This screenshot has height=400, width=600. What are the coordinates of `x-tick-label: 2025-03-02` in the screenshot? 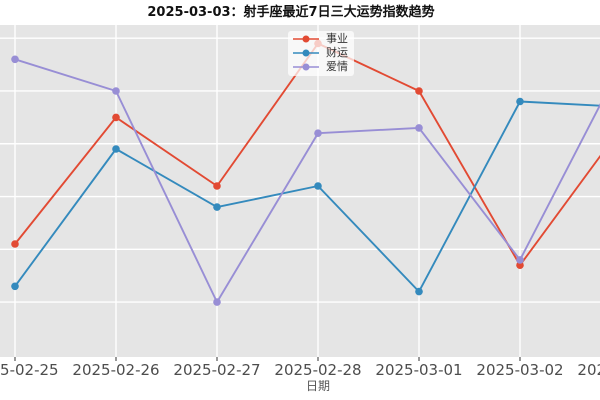 It's located at (519, 370).